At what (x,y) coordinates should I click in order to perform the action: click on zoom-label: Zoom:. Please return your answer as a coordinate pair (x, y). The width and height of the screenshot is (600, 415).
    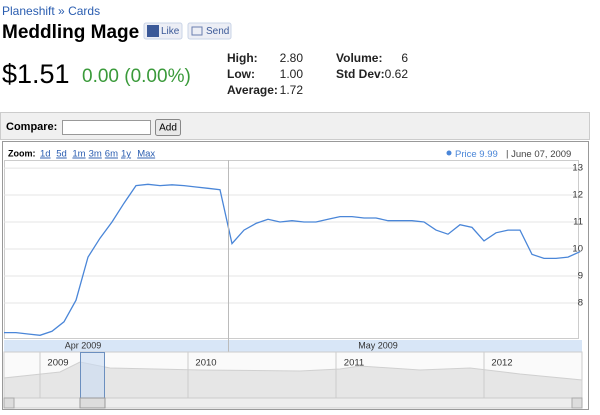
    Looking at the image, I should click on (22, 153).